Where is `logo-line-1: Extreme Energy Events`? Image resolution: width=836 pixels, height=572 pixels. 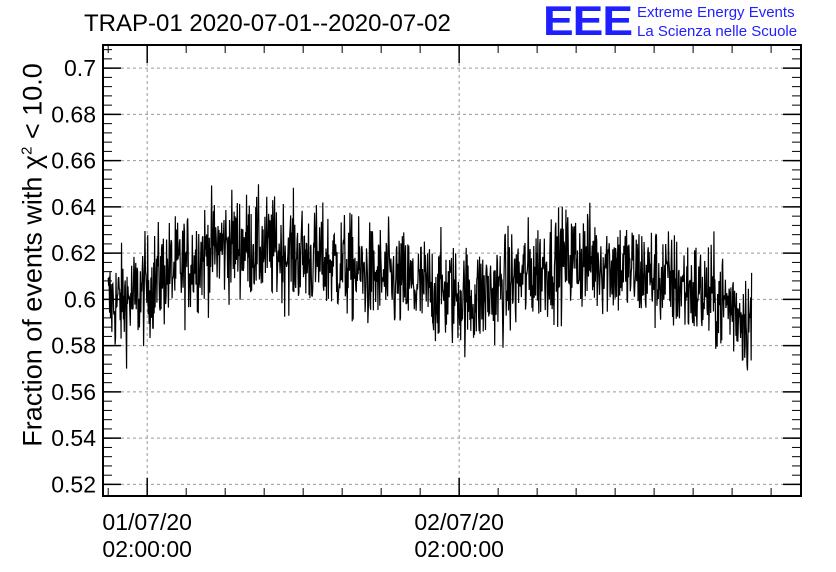 logo-line-1: Extreme Energy Events is located at coordinates (716, 12).